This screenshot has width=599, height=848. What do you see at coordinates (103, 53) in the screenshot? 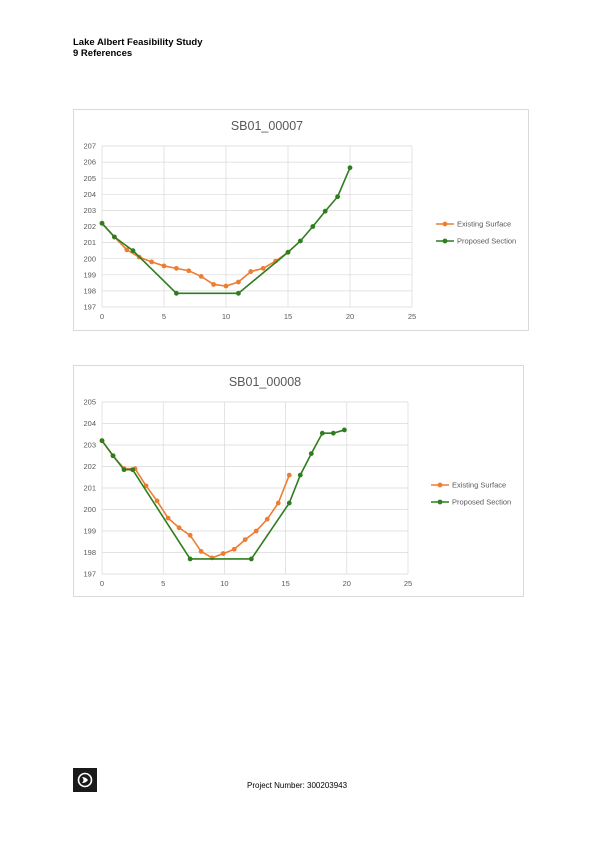
I see `header-section: 9 References` at bounding box center [103, 53].